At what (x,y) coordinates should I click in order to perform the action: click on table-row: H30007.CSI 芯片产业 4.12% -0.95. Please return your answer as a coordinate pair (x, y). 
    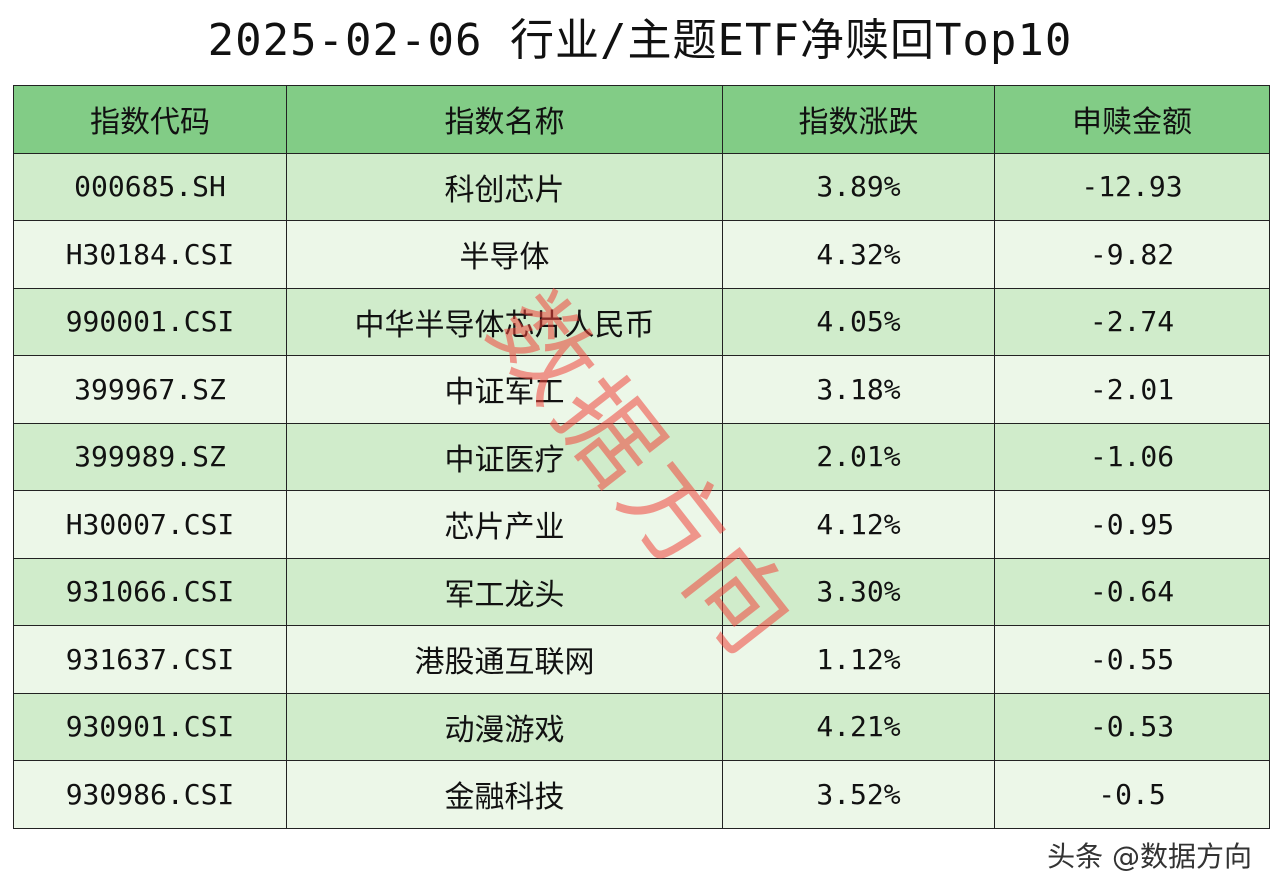
    Looking at the image, I should click on (641, 524).